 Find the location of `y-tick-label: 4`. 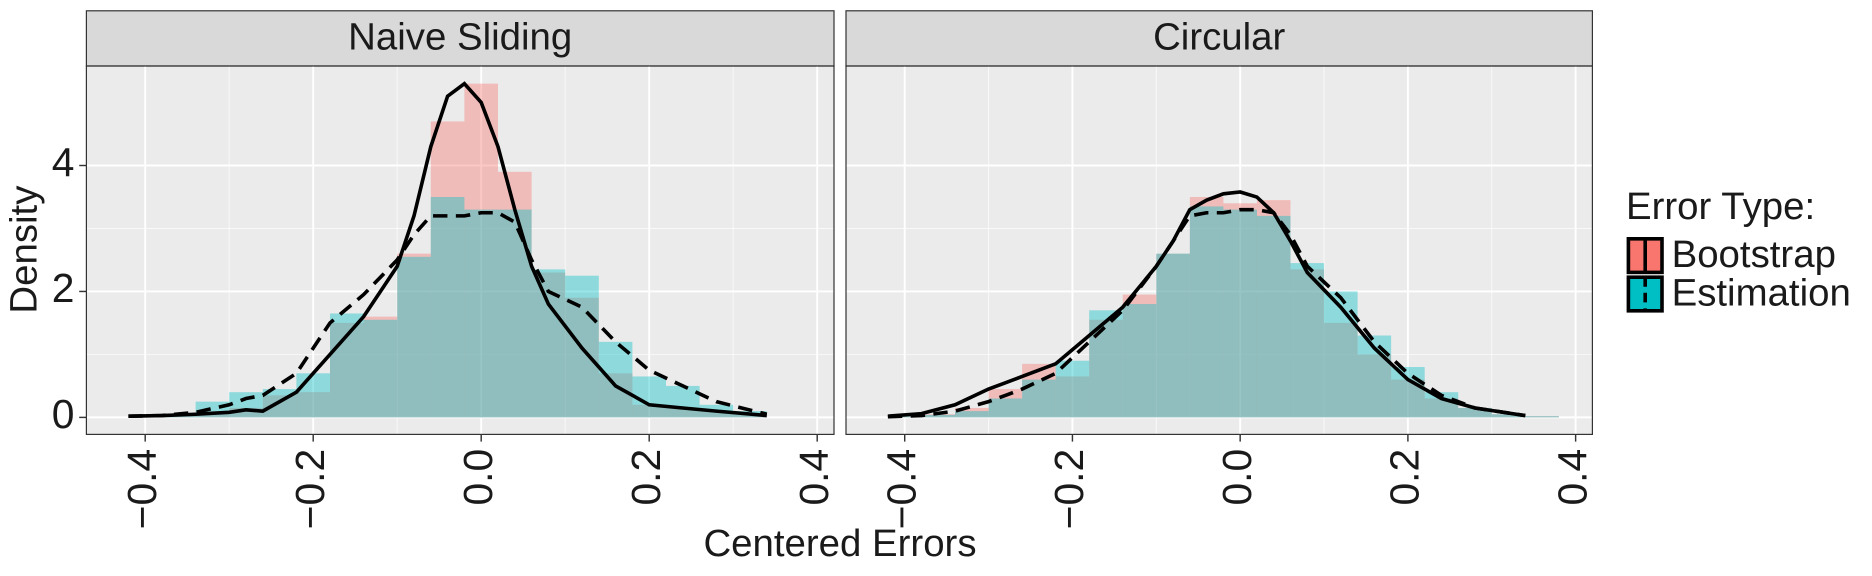

y-tick-label: 4 is located at coordinates (63, 162).